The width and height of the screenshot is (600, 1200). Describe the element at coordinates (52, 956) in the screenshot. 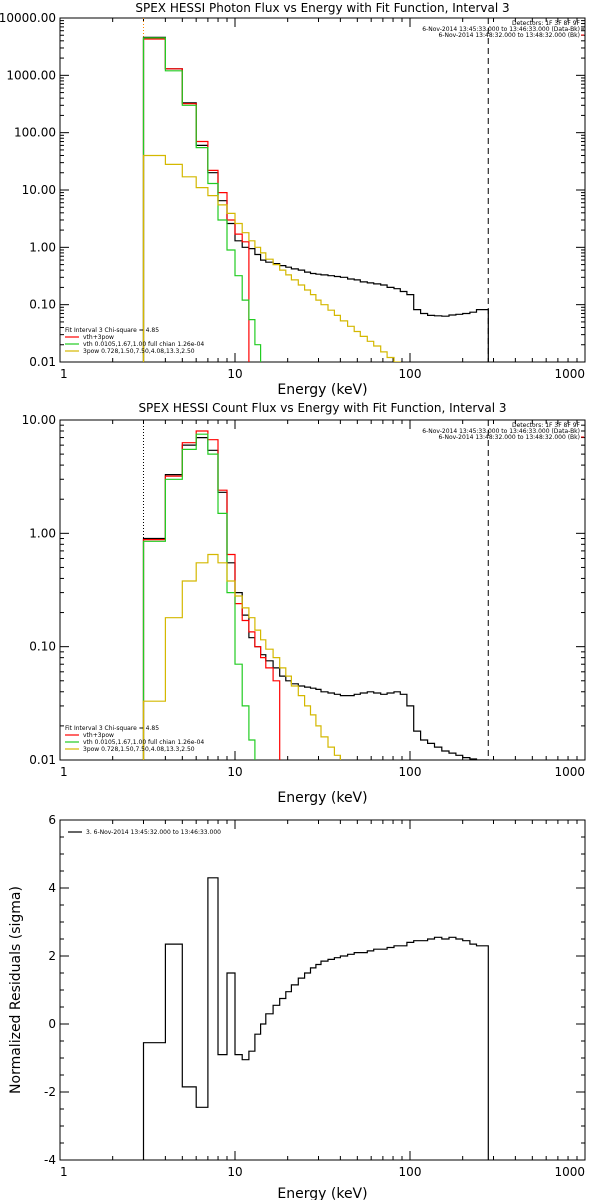

I see `y-tick-label: 2` at that location.